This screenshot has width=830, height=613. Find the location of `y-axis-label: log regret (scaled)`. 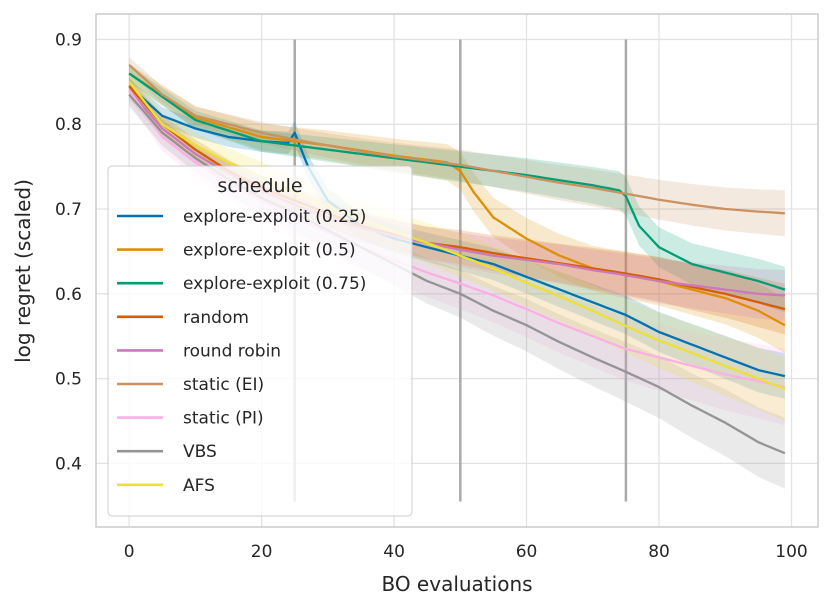

y-axis-label: log regret (scaled) is located at coordinates (23, 271).